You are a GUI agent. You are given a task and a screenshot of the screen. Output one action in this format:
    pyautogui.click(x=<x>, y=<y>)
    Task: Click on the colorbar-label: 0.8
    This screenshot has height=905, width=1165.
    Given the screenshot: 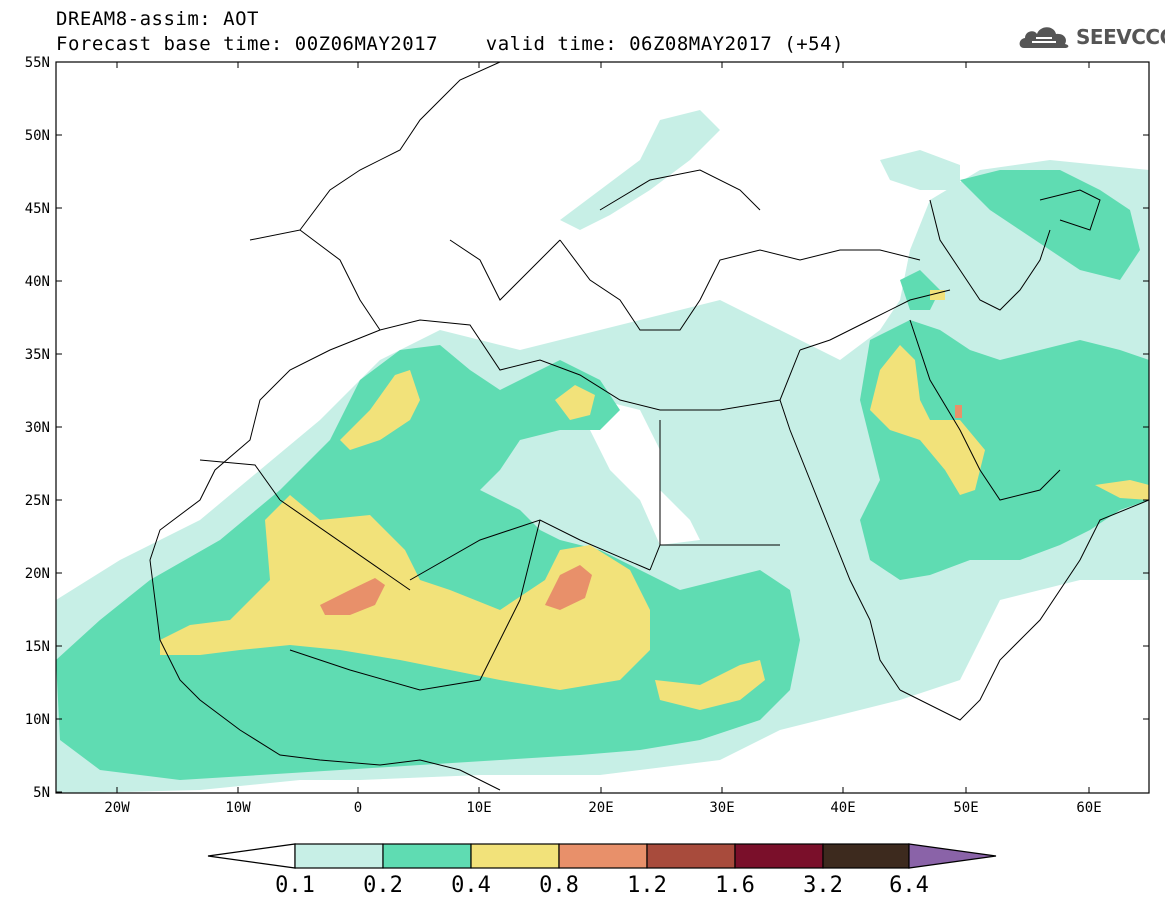 What is the action you would take?
    pyautogui.click(x=559, y=885)
    